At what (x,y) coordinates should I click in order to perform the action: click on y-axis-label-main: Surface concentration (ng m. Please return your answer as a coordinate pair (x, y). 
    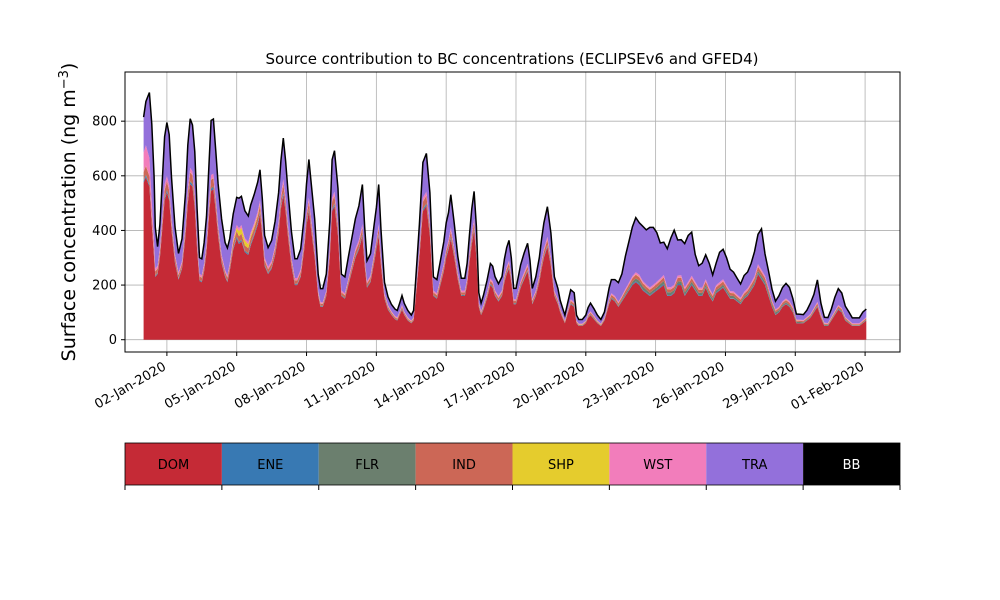
    Looking at the image, I should click on (69, 225).